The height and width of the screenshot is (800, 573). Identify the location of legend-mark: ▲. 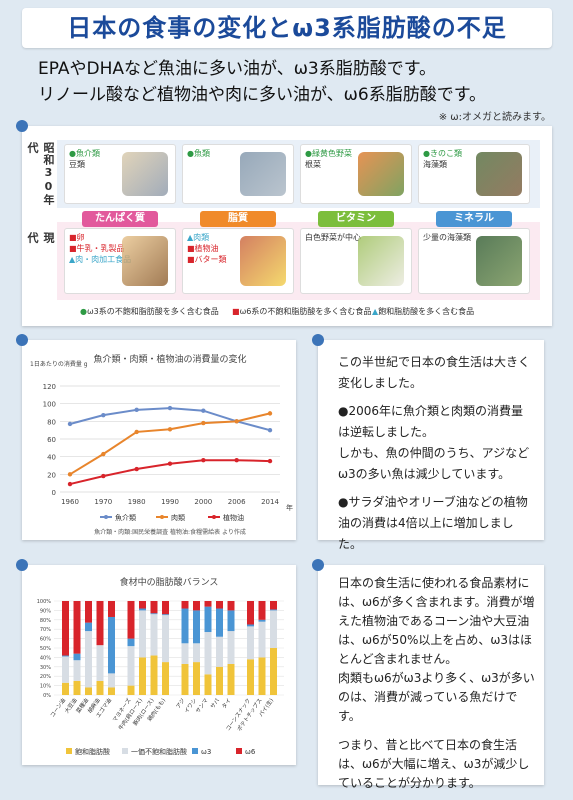
(375, 311).